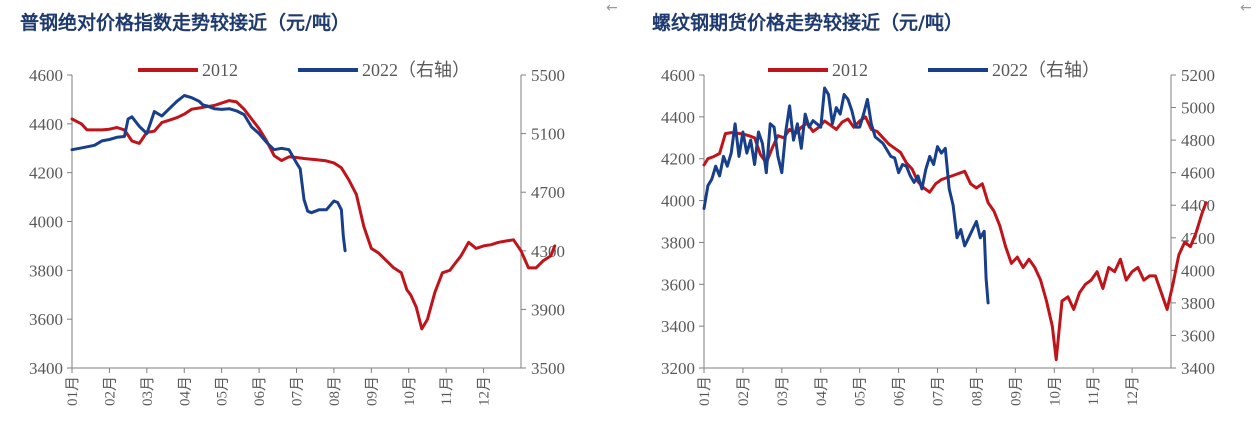 This screenshot has width=1260, height=442. Describe the element at coordinates (1198, 140) in the screenshot. I see `y-tick-label-right: 4800` at that location.